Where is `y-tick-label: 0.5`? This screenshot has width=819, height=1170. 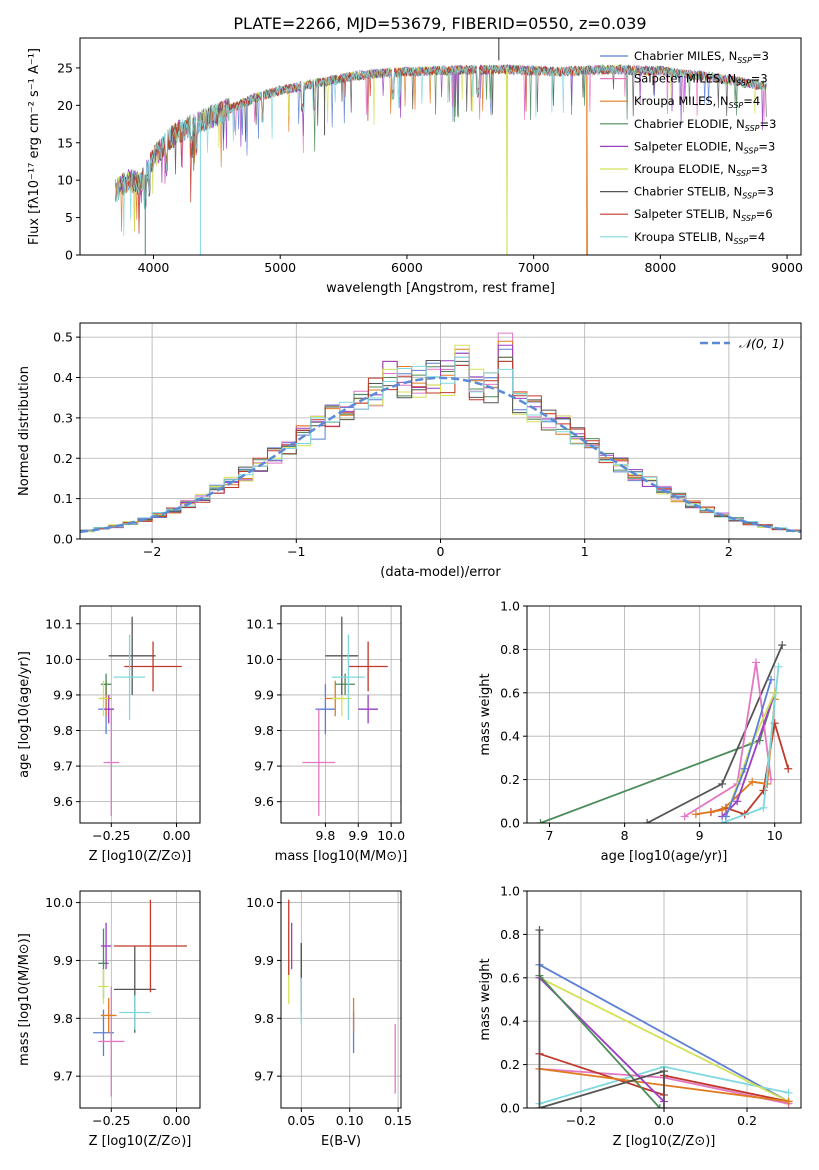
y-tick-label: 0.5 is located at coordinates (63, 337).